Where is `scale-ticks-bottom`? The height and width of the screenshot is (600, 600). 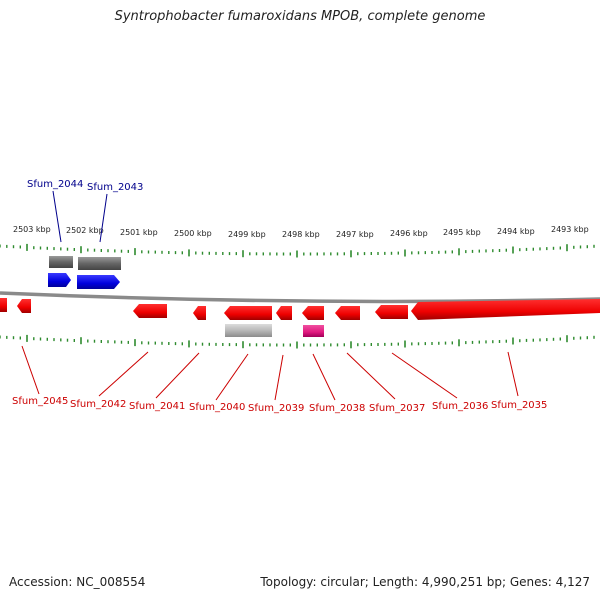
scale-ticks-bottom is located at coordinates (297, 341).